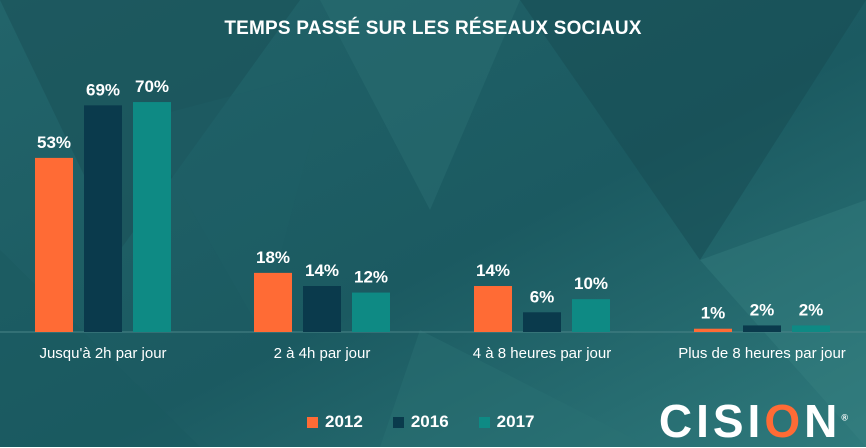 The image size is (866, 448). What do you see at coordinates (102, 353) in the screenshot?
I see `category-label-0: Jusqu'à 2h par jour` at bounding box center [102, 353].